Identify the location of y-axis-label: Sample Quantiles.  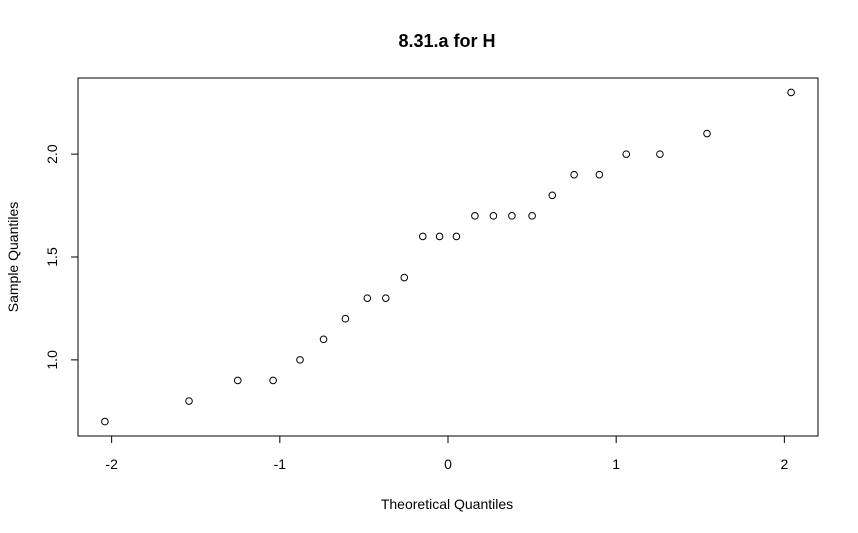
(13, 257).